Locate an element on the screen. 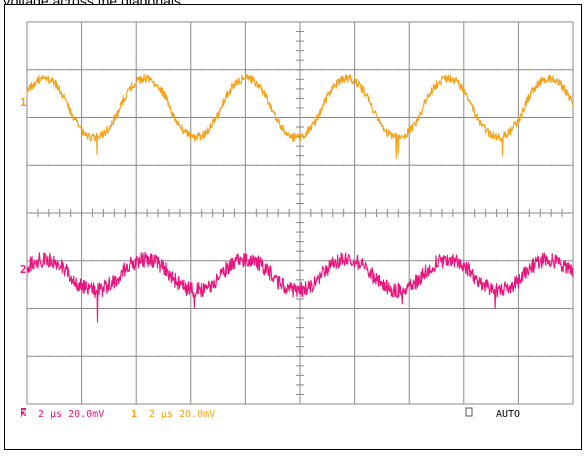  channel-1-marker: 1 is located at coordinates (23, 102).